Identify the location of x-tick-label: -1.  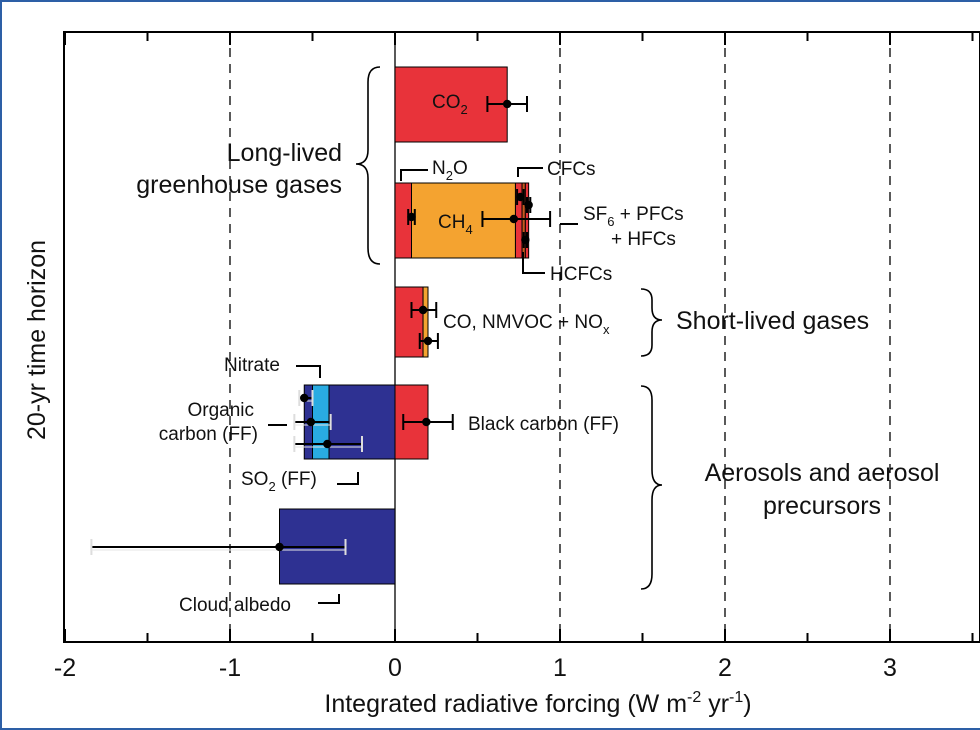
(230, 668).